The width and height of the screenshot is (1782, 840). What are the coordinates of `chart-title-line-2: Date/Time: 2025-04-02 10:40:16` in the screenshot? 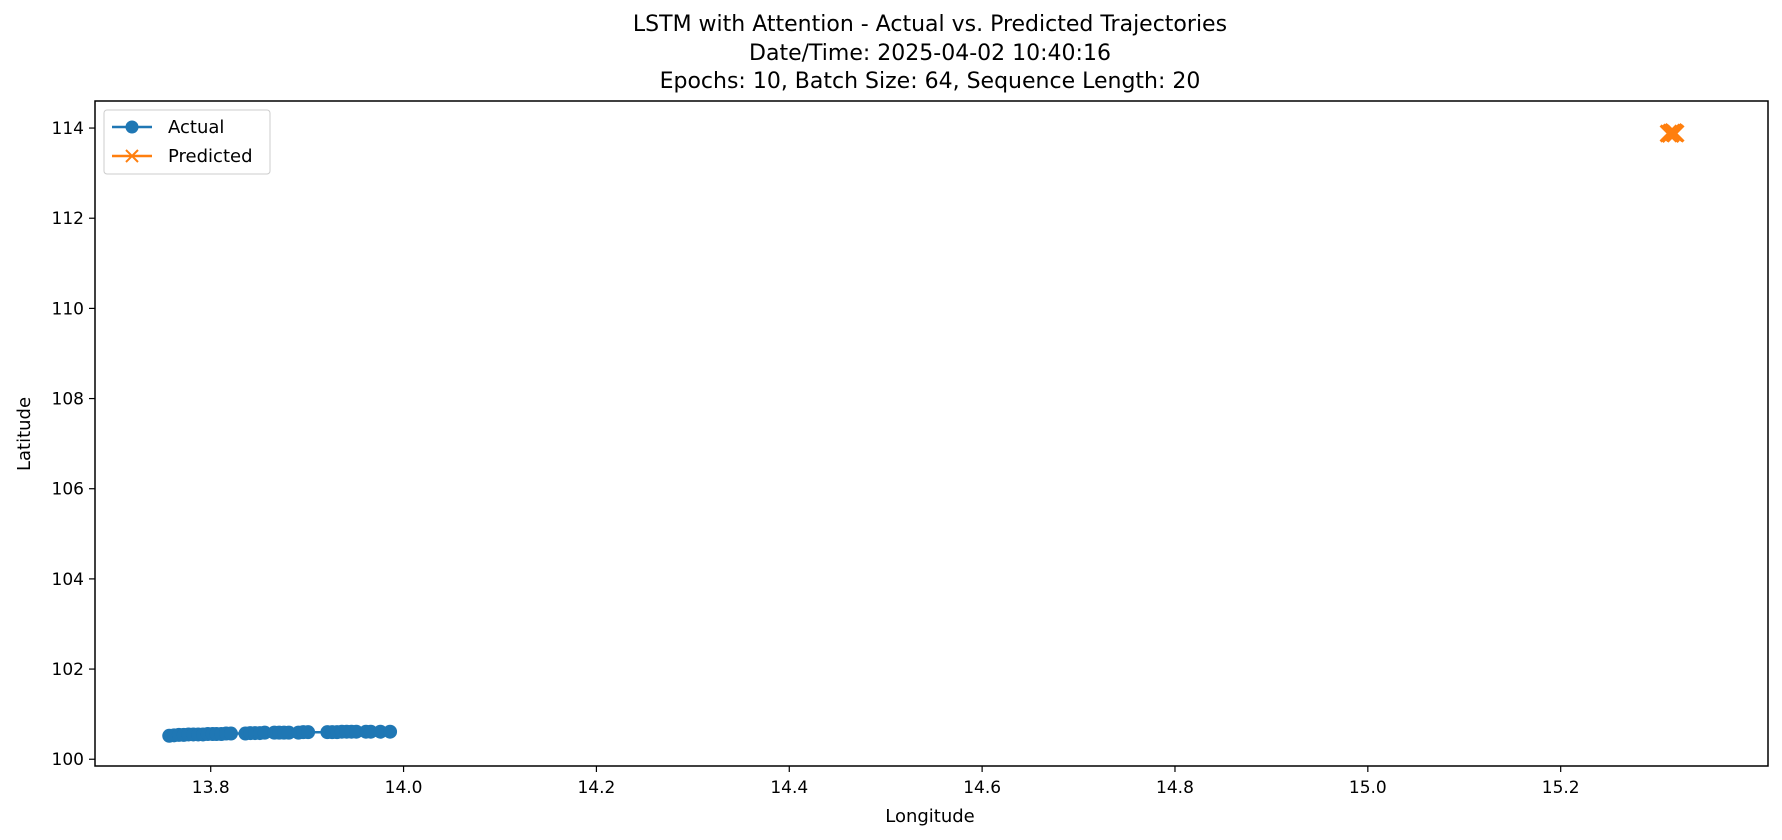 It's located at (930, 53).